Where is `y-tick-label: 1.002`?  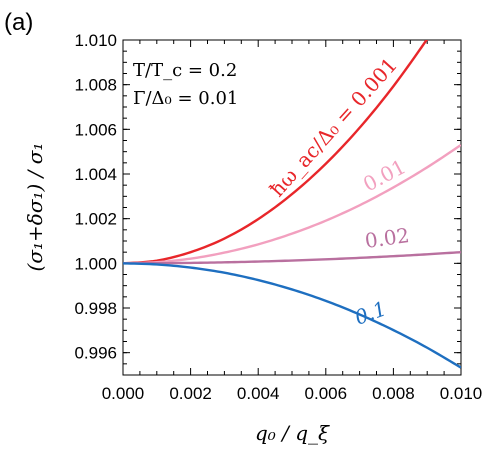 y-tick-label: 1.002 is located at coordinates (95, 219).